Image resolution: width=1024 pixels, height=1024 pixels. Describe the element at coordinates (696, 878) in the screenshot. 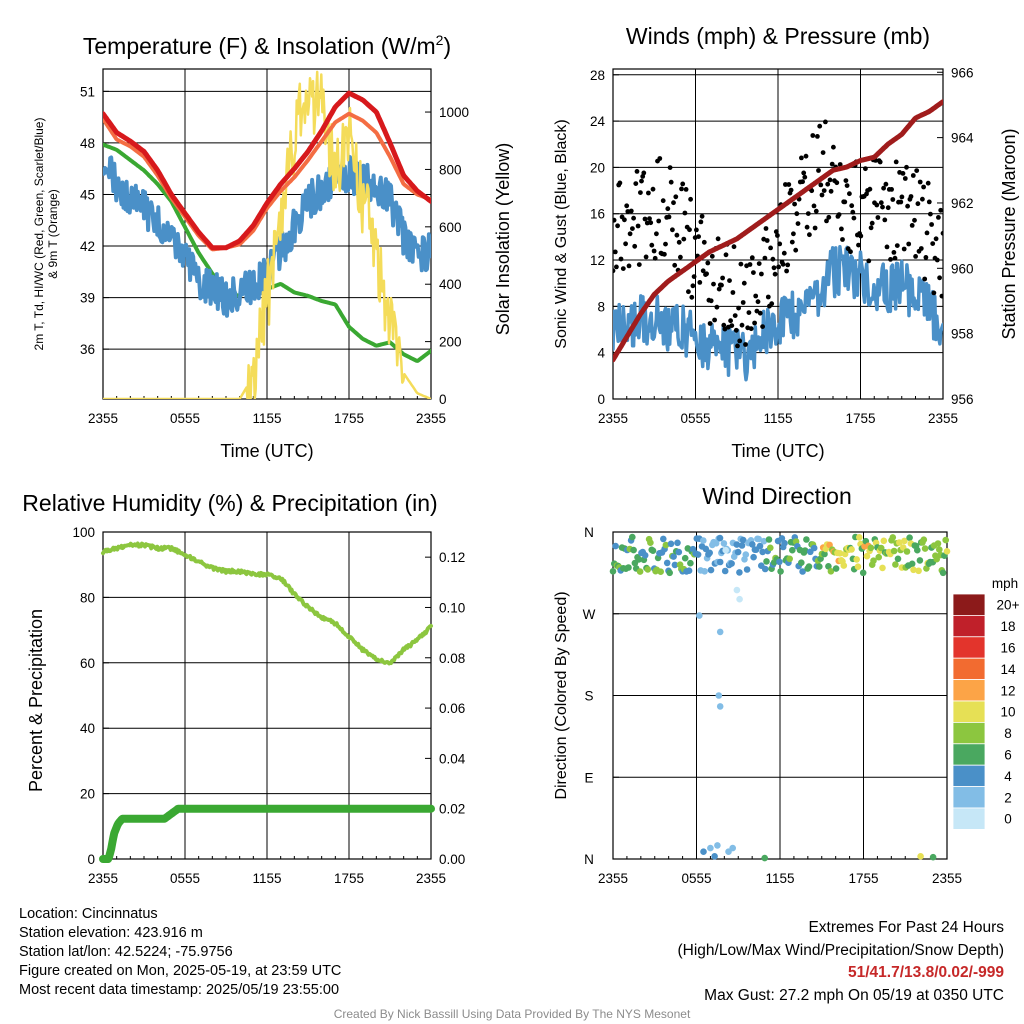

I see `x-tick-label: 0555` at that location.